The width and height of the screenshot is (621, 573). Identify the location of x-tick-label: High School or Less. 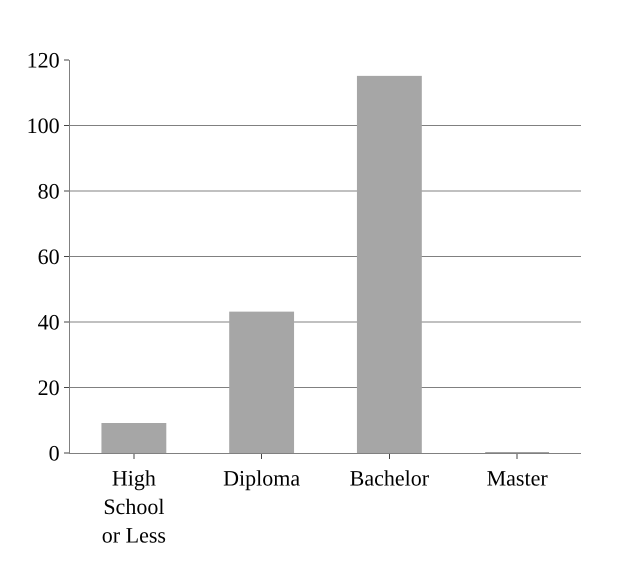
(134, 506).